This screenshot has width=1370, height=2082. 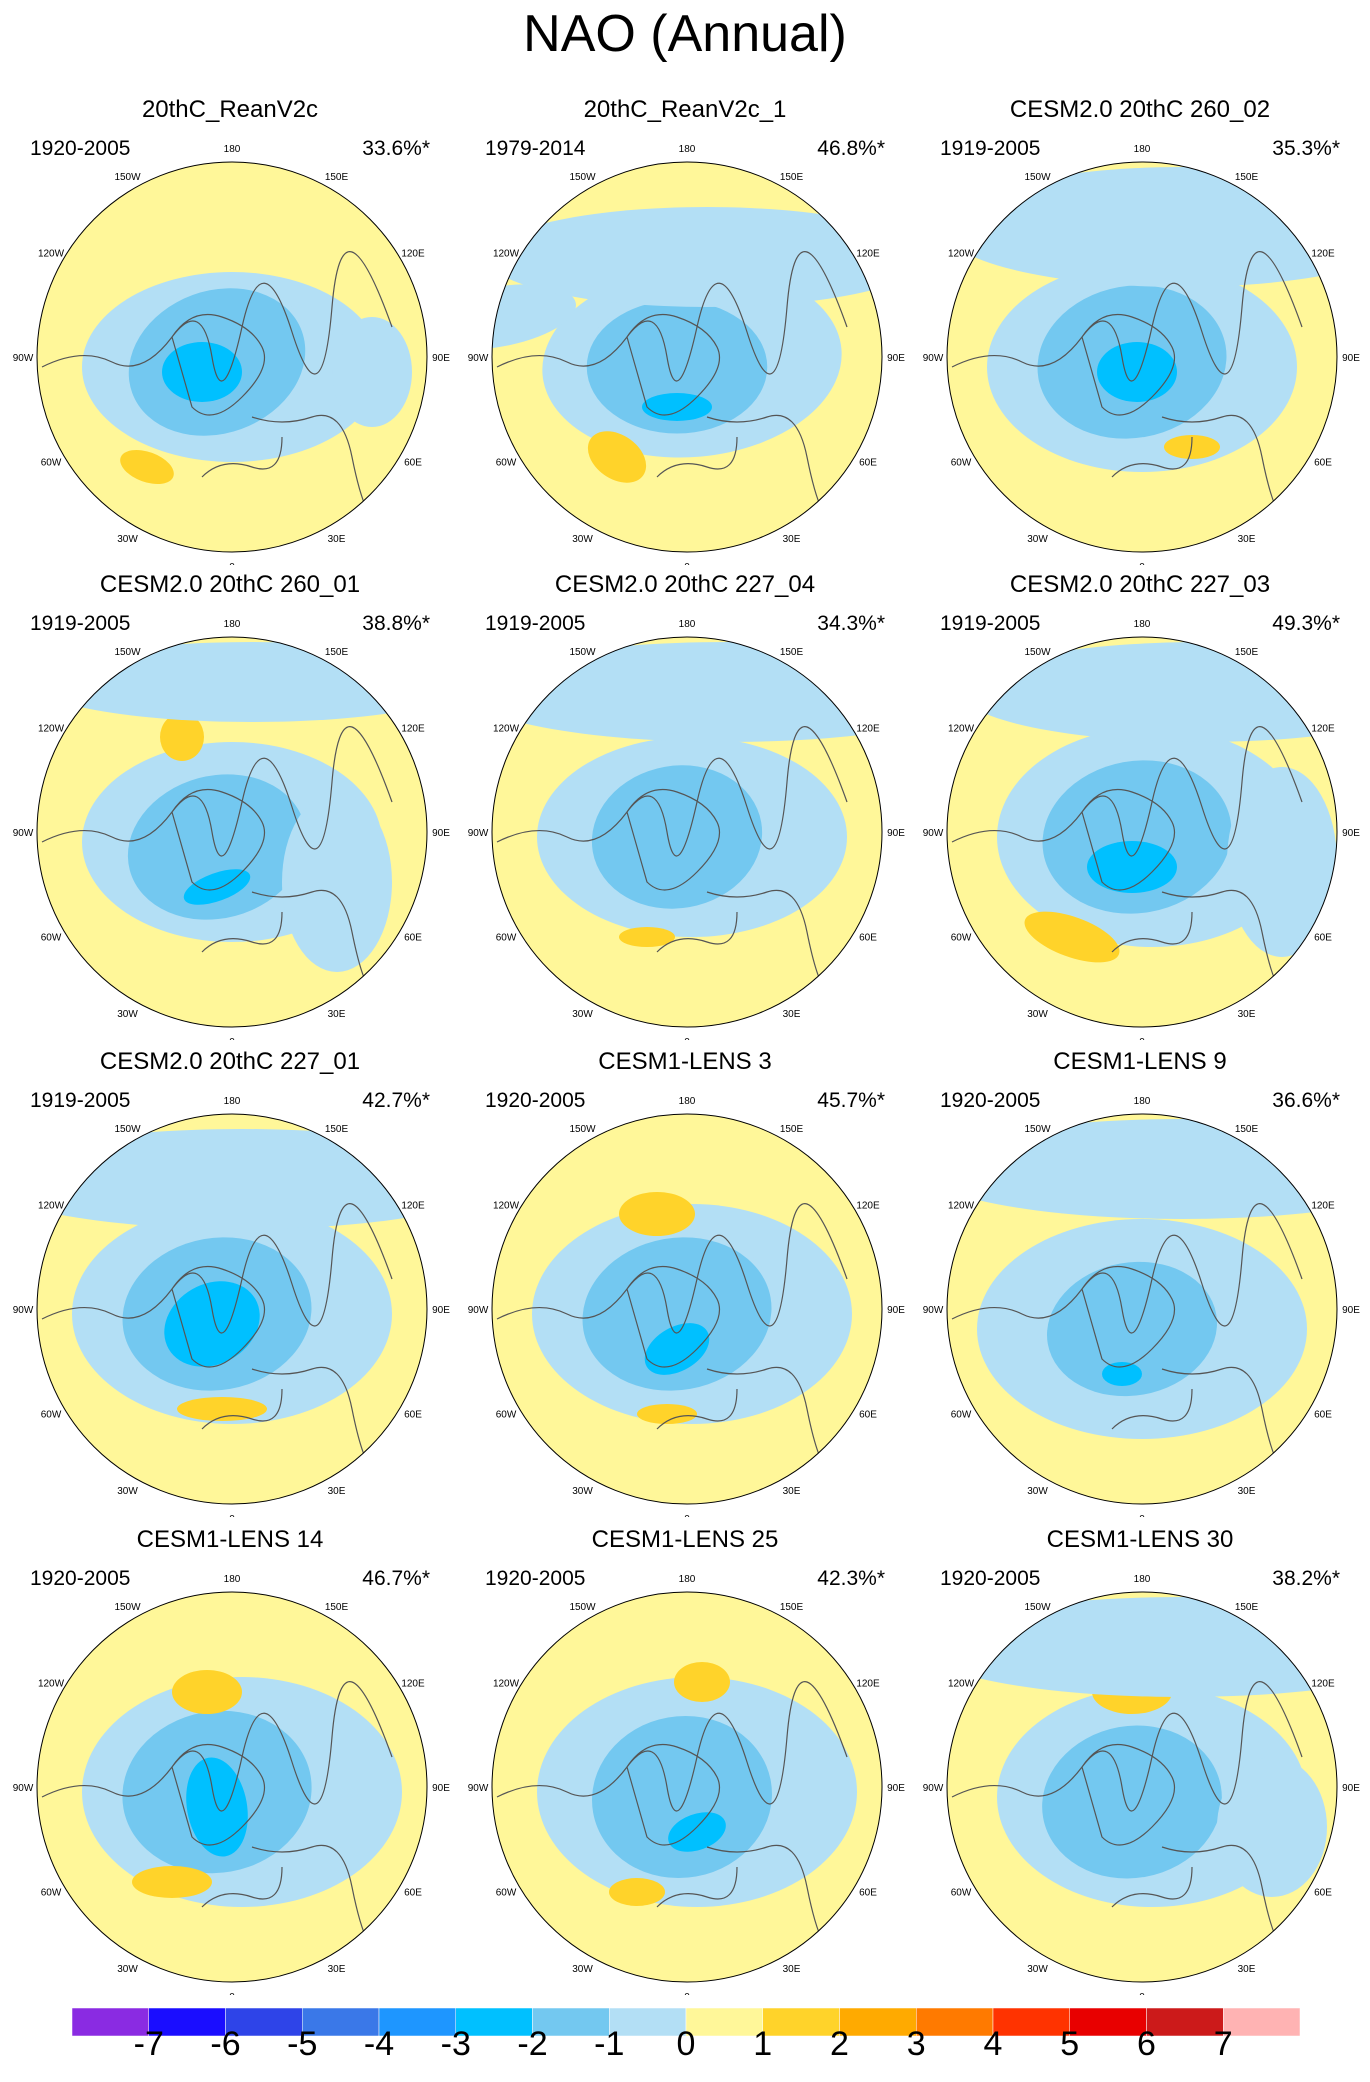 I want to click on colorbar-tick-label: 0, so click(x=686, y=2044).